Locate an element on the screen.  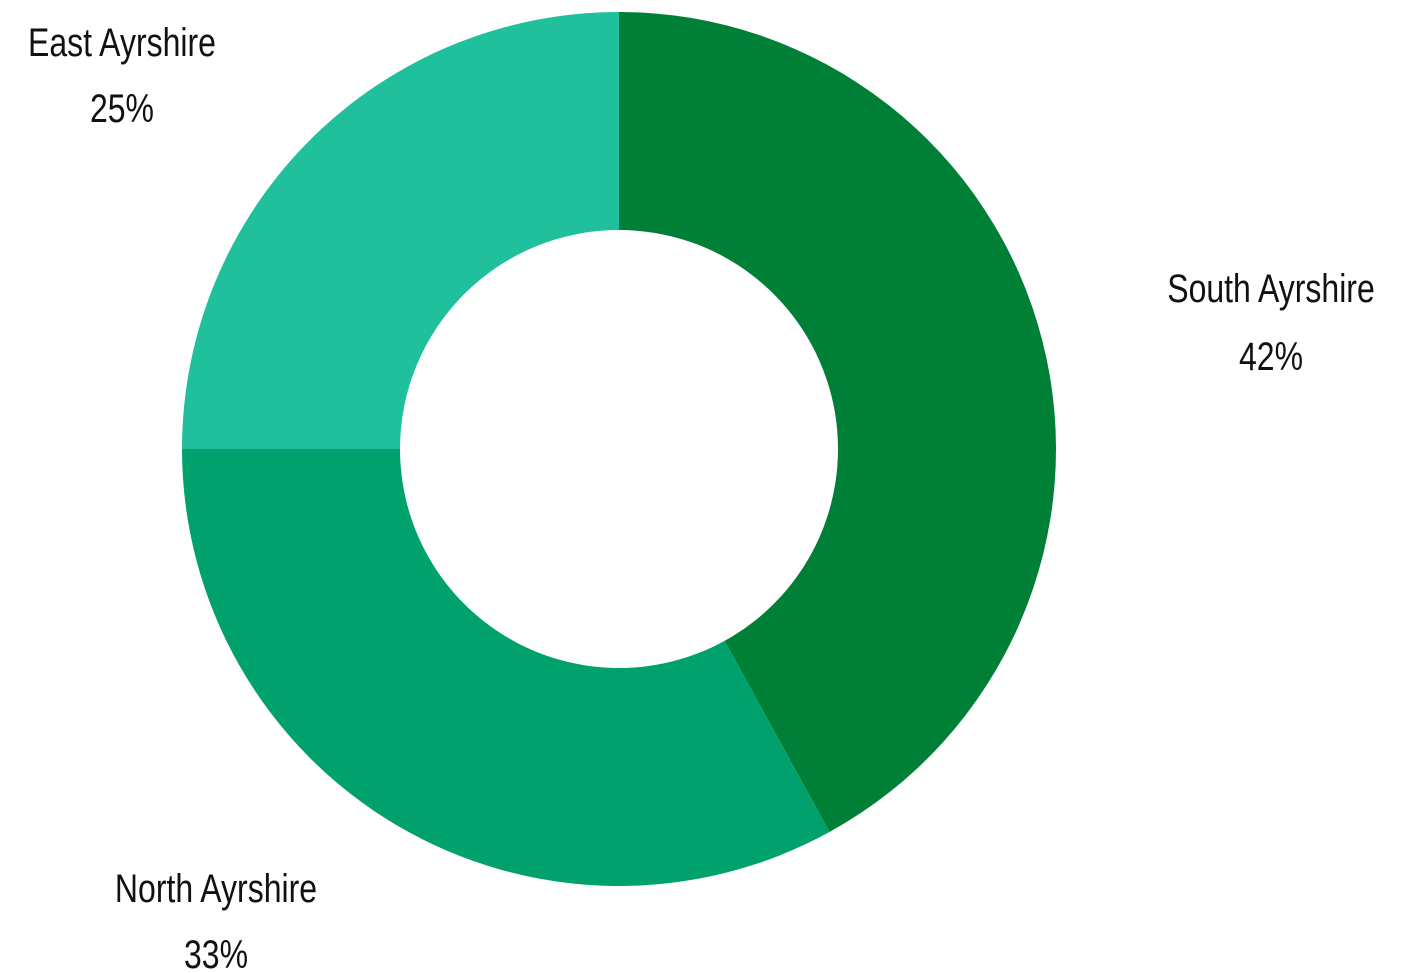
slice-value-north-ayrshire: 33% is located at coordinates (216, 952).